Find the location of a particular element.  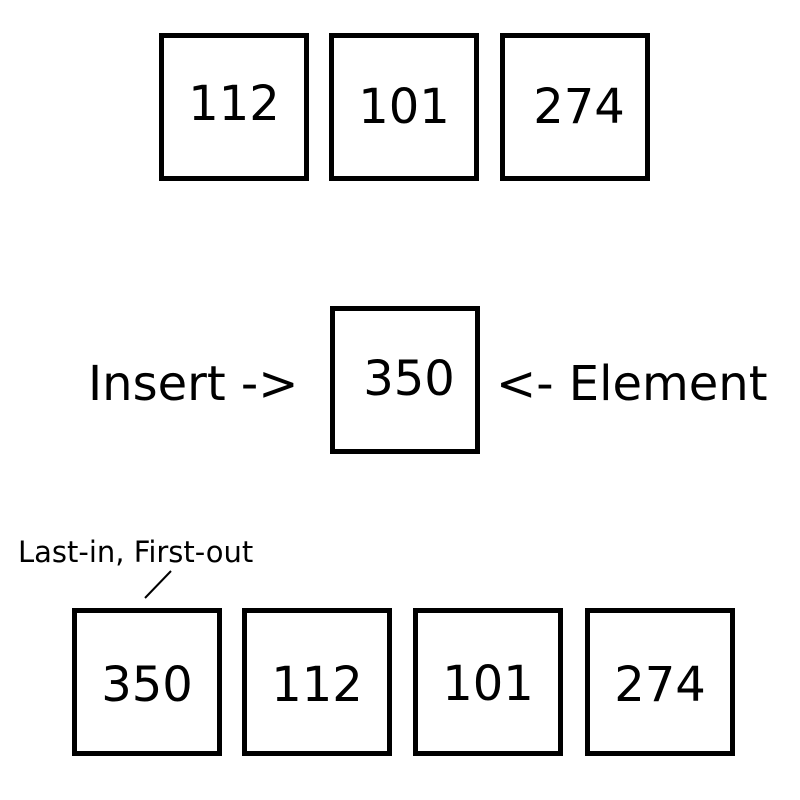

pointer-line is located at coordinates (158, 584).